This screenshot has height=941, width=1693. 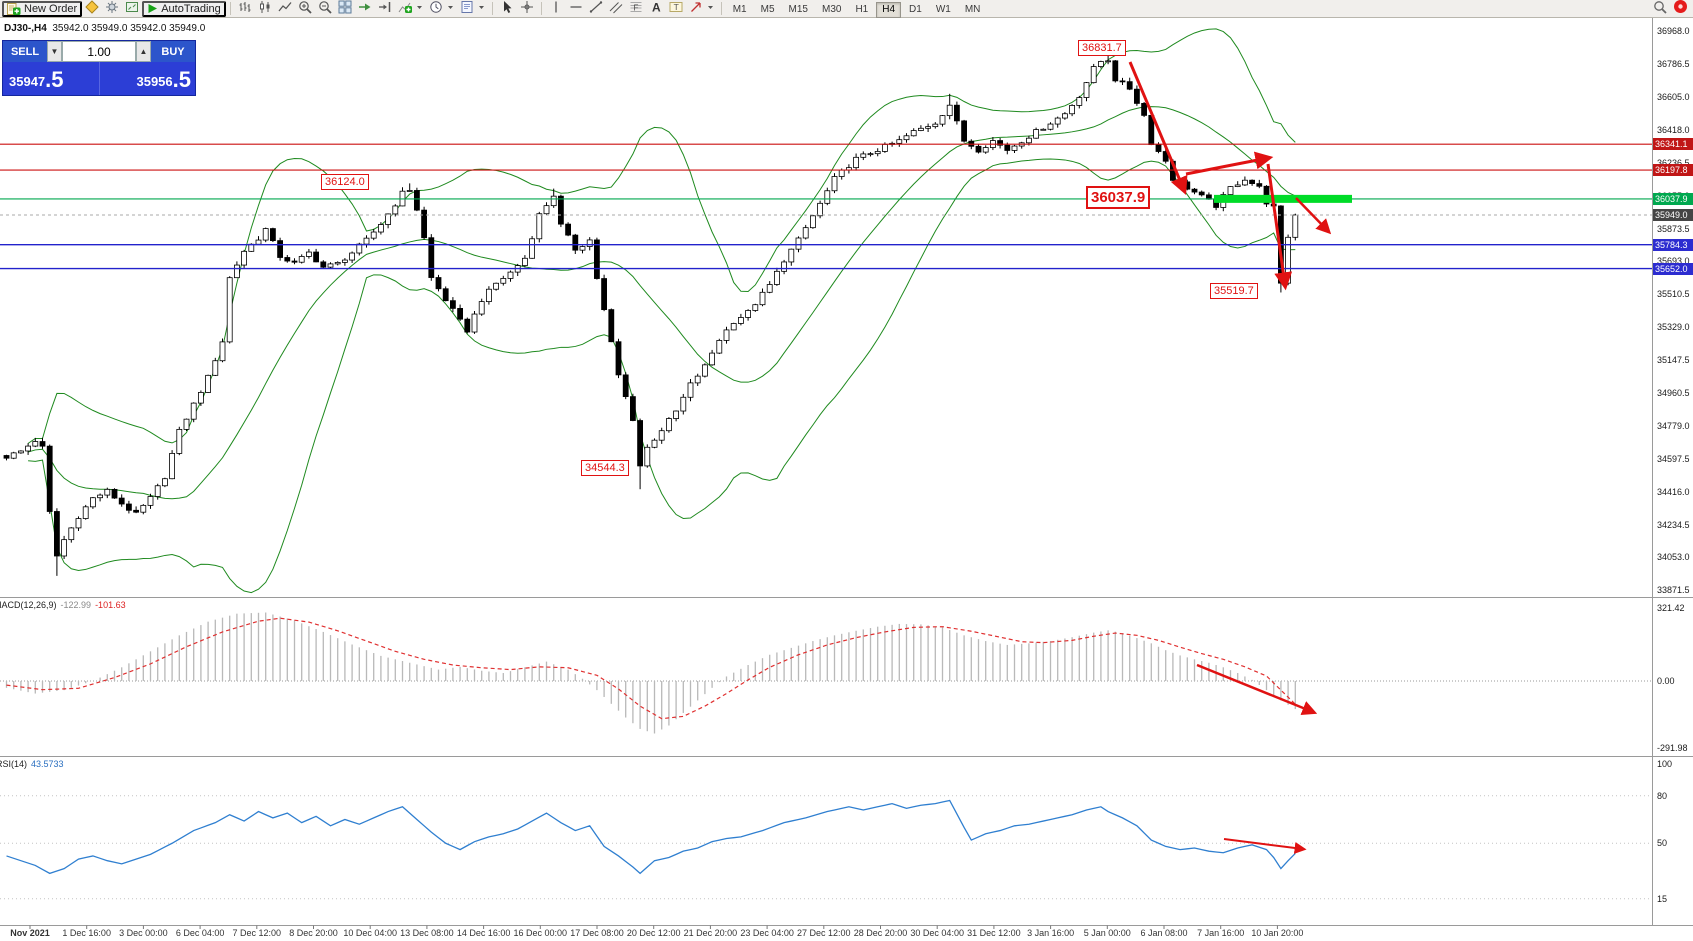 What do you see at coordinates (1102, 48) in the screenshot?
I see `price-callout-label: 36831.7` at bounding box center [1102, 48].